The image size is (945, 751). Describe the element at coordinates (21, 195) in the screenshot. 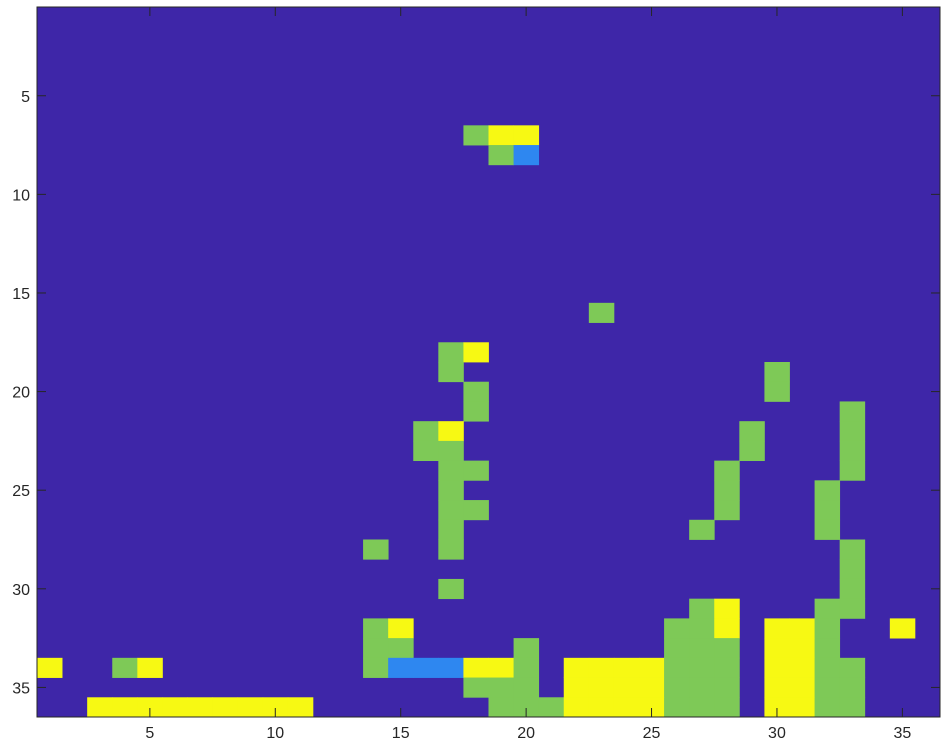

I see `y-tick-label: 10` at that location.